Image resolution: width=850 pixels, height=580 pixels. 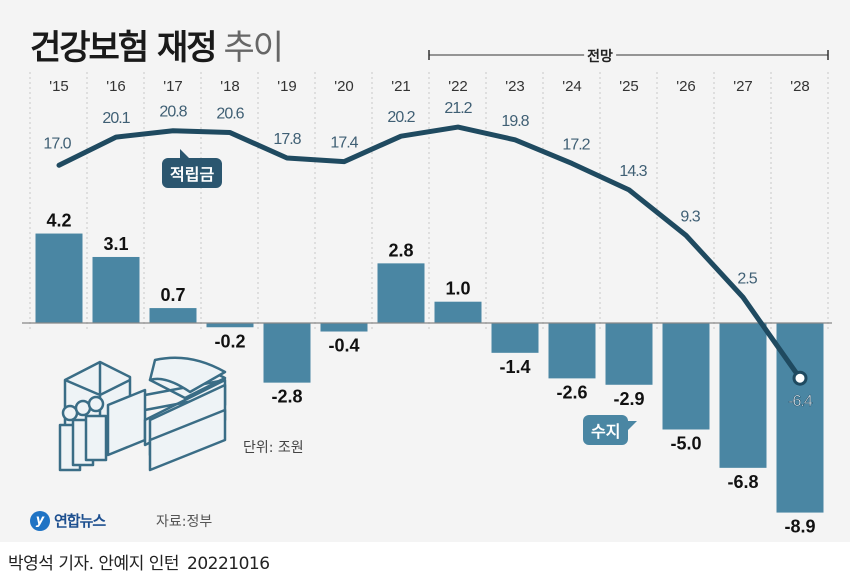 What do you see at coordinates (572, 86) in the screenshot?
I see `x-tick-label: '24` at bounding box center [572, 86].